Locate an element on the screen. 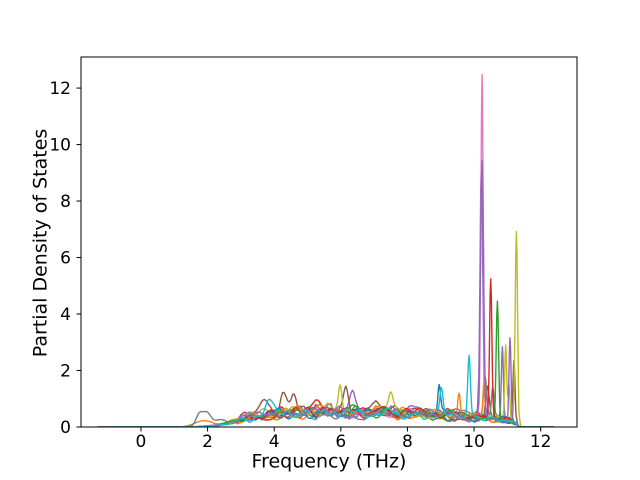 The height and width of the screenshot is (480, 640). x-tick-label: 2 is located at coordinates (207, 442).